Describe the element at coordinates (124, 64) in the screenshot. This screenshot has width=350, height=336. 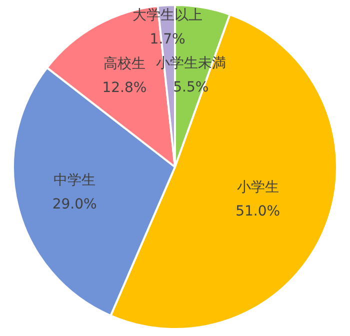
I see `slice-label: 高校生` at that location.